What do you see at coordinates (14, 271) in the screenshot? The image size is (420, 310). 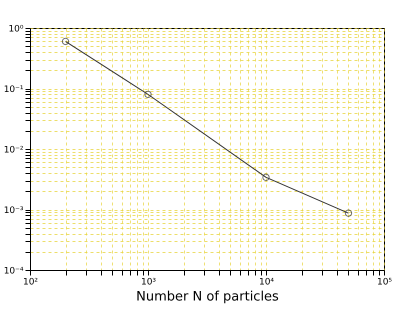 I see `y-tick-label: 10⁻⁴` at bounding box center [14, 271].